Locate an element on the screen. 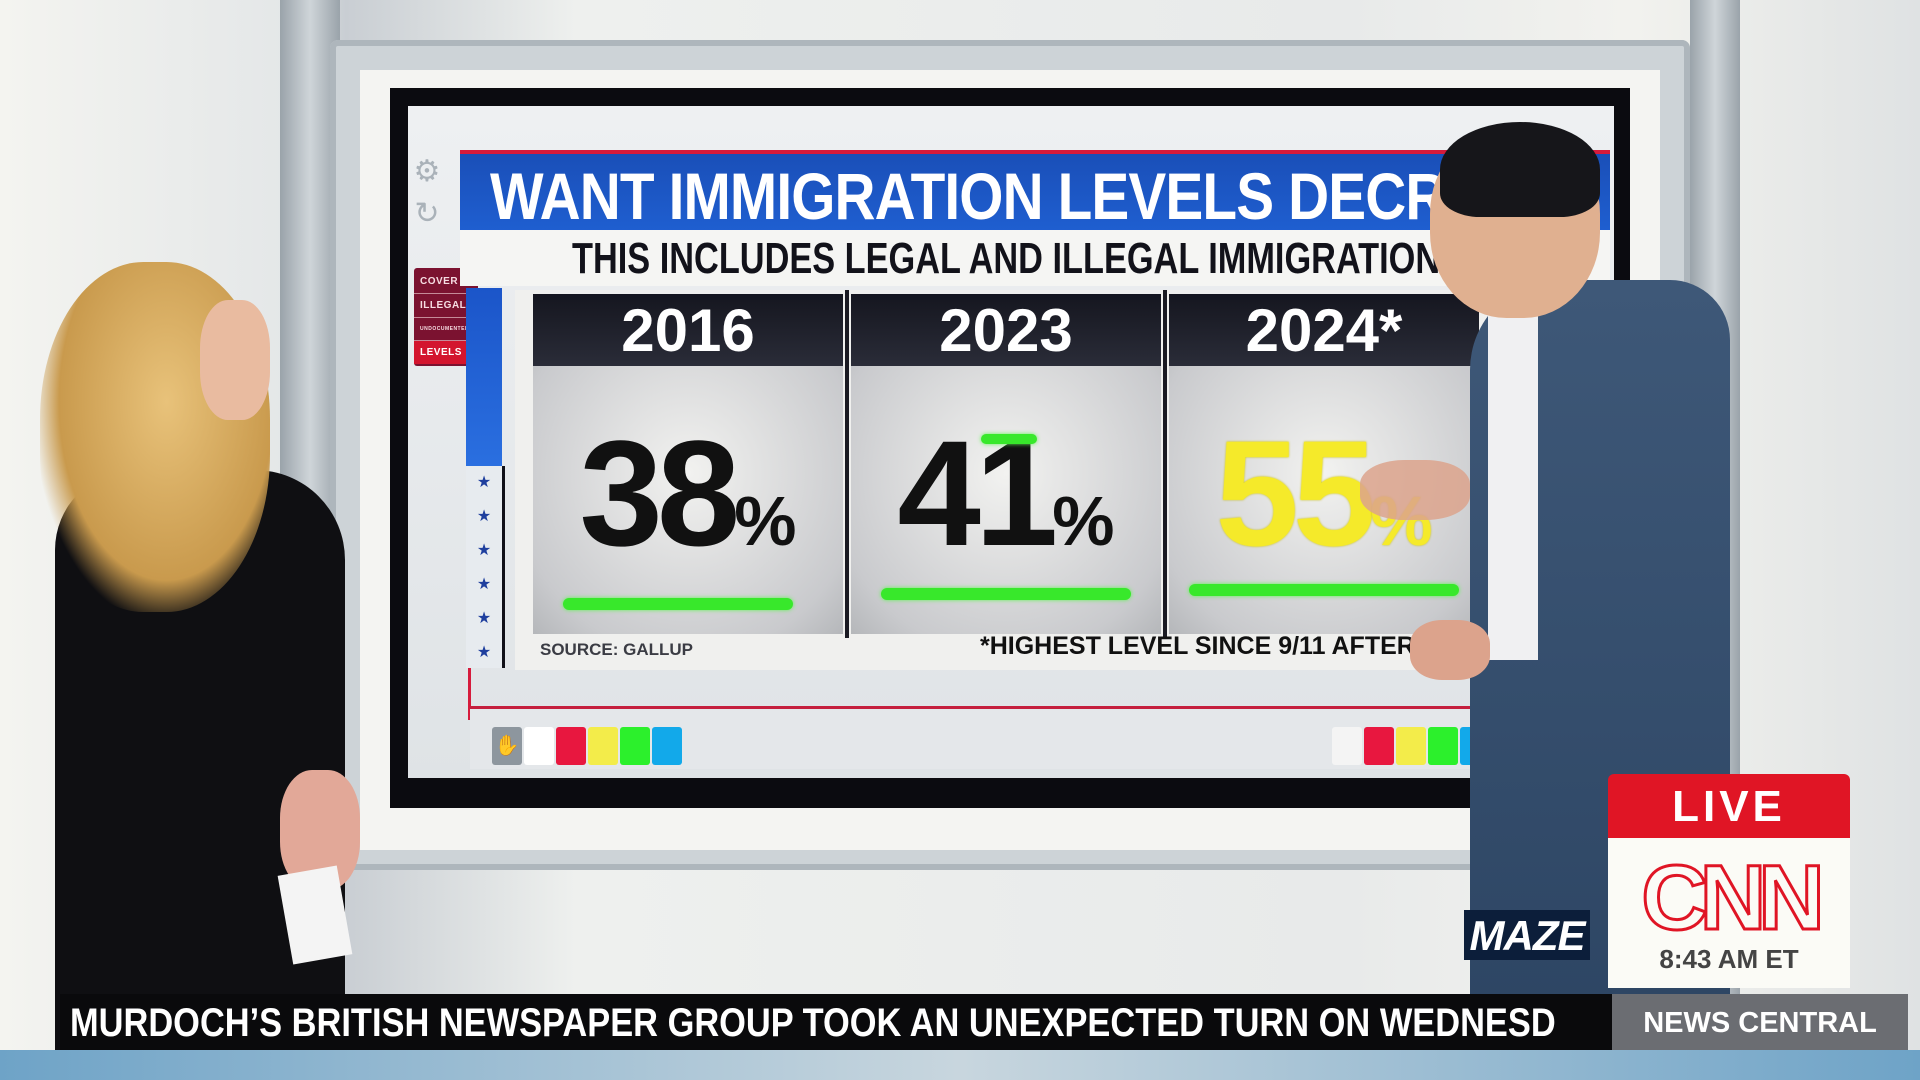 This screenshot has height=1080, width=1920. nav-tab-illegal: ILLEGAL is located at coordinates (446, 306).